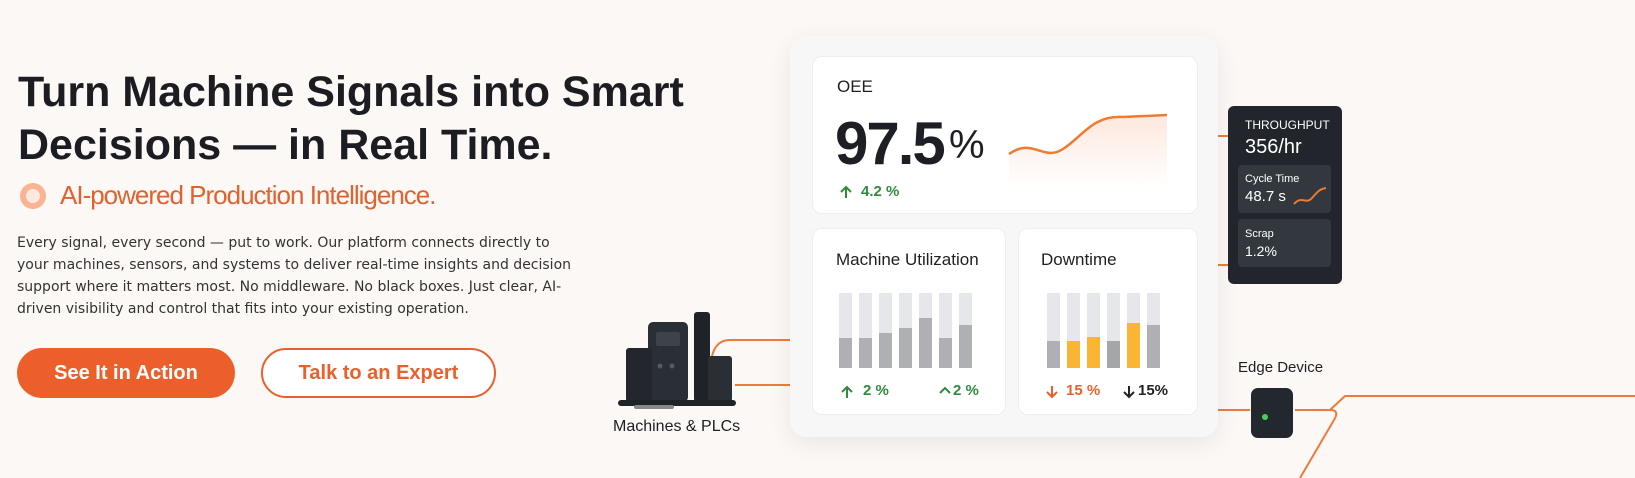 Image resolution: width=1635 pixels, height=478 pixels. I want to click on oee-sparkline, so click(1088, 150).